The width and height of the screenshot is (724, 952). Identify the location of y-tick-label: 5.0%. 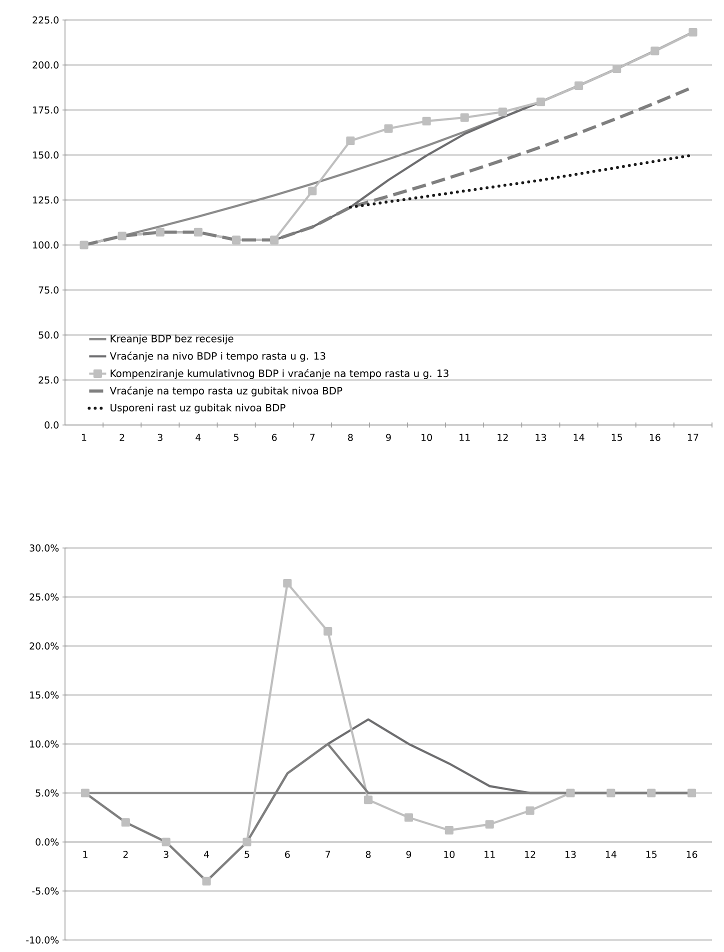
(47, 793).